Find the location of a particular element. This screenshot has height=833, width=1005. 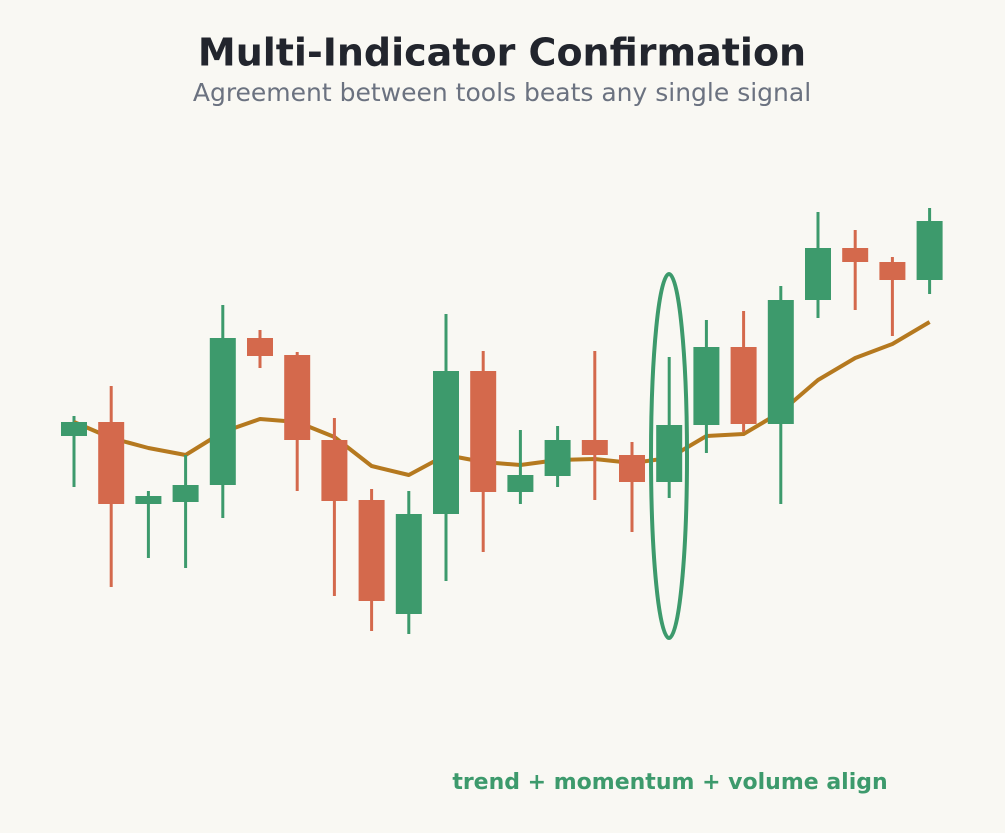

chart-title: Multi-Indicator Confirmation is located at coordinates (502, 53).